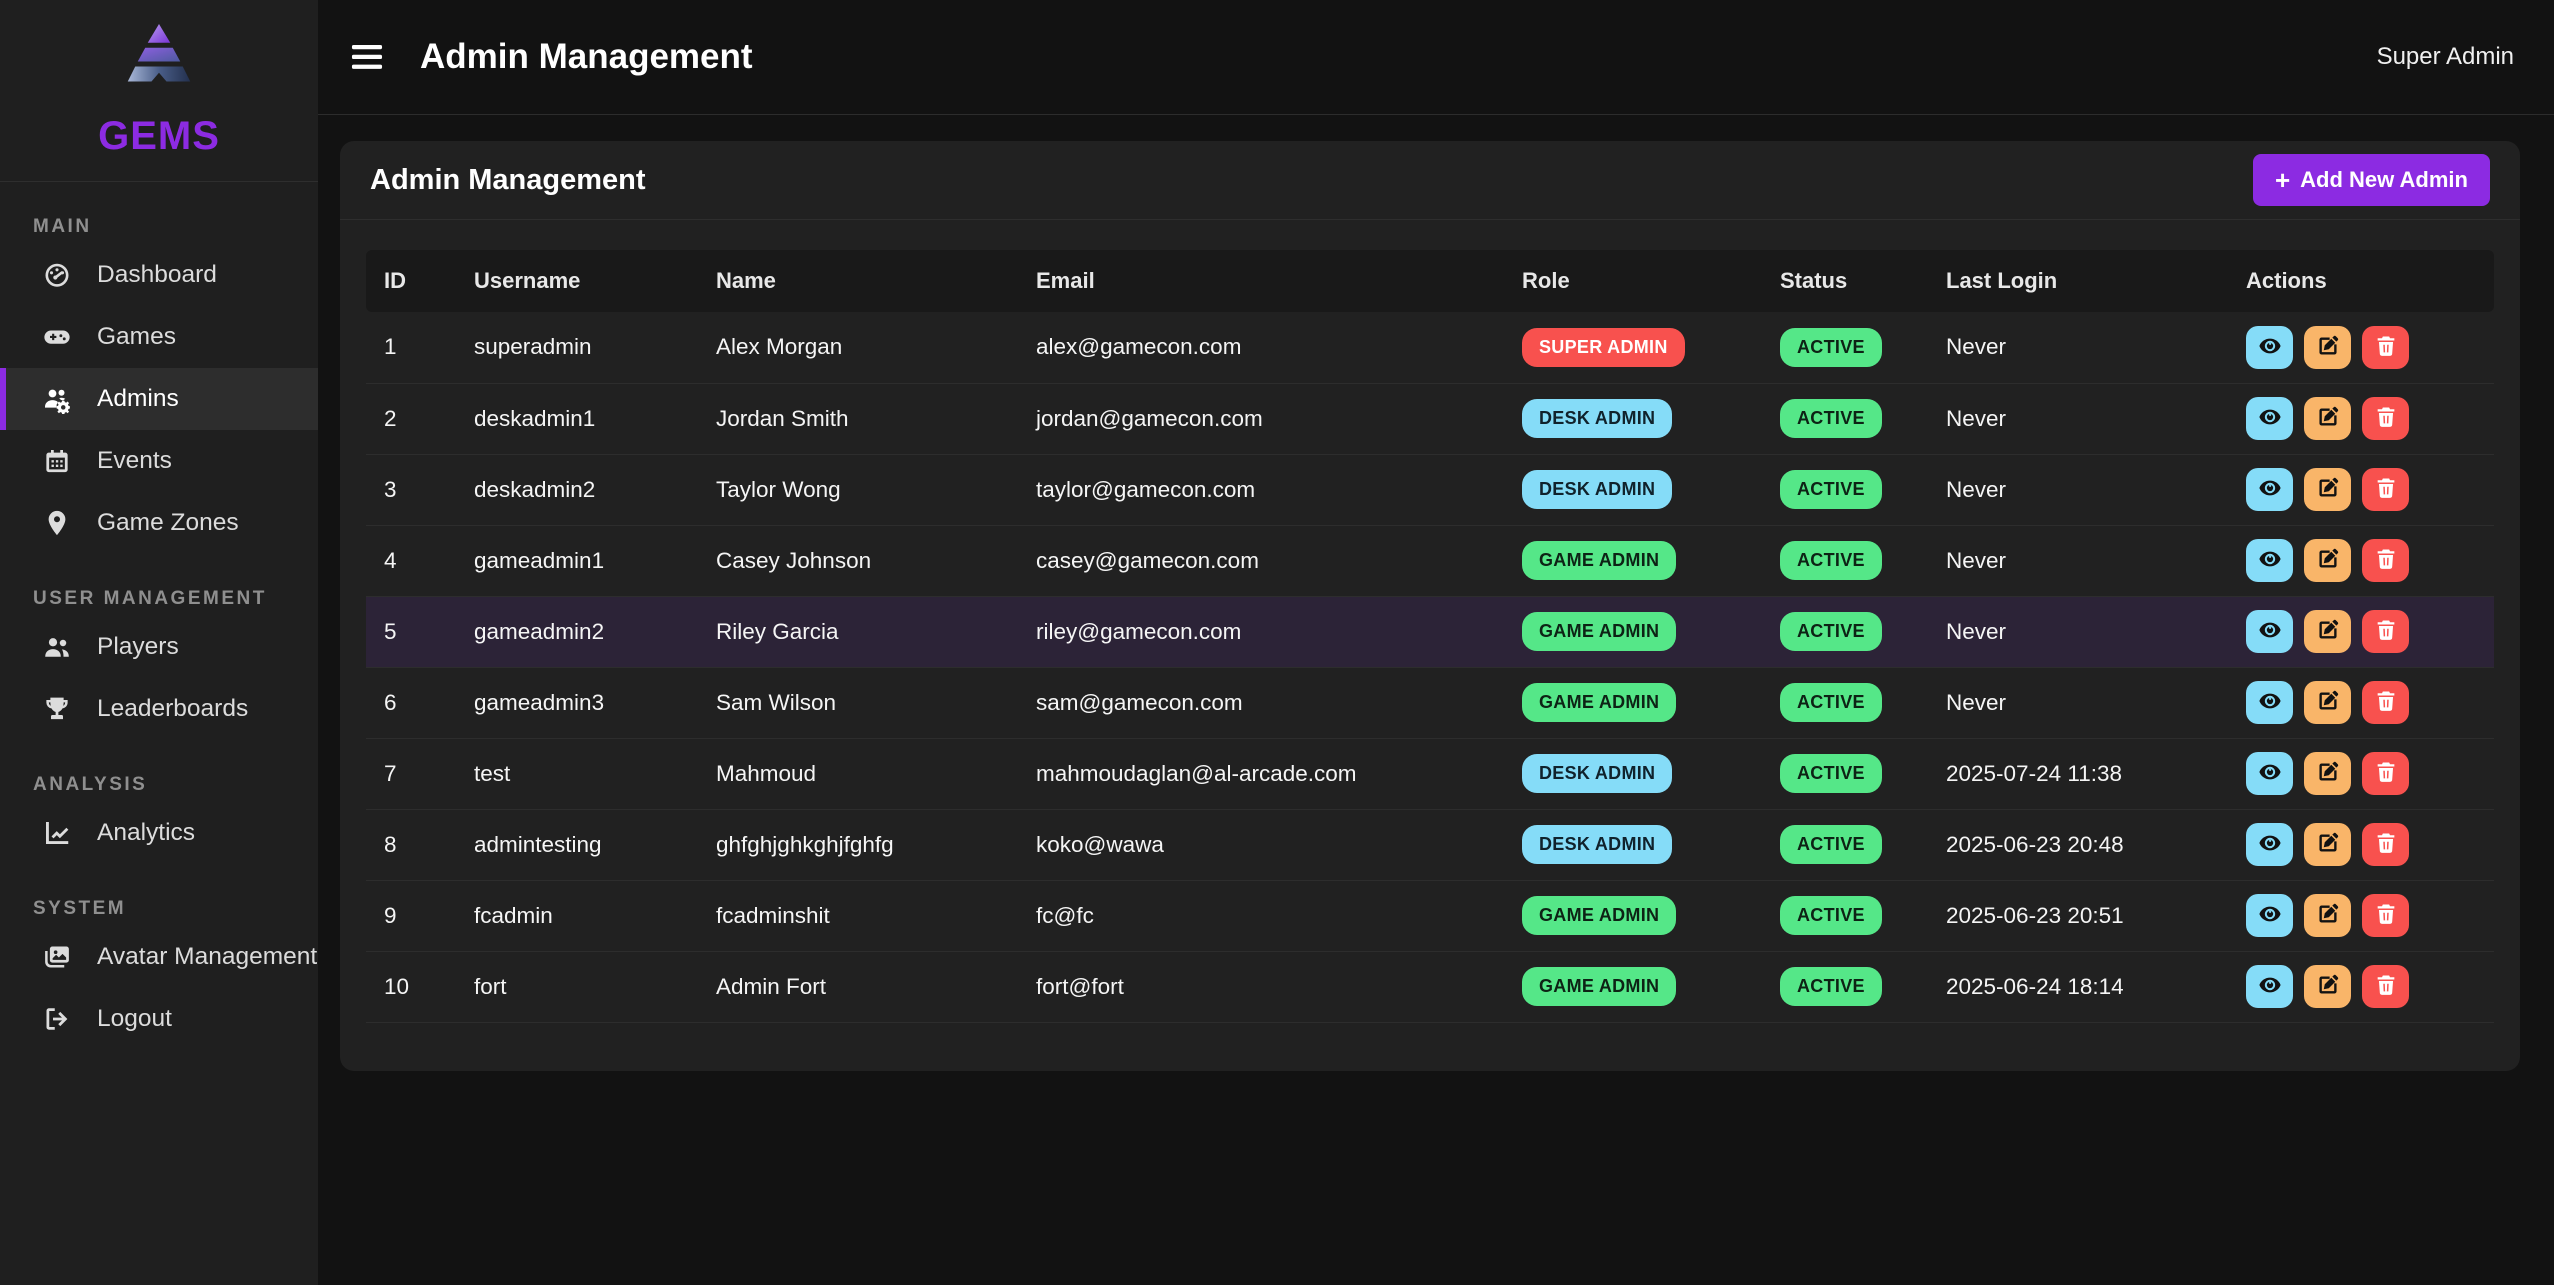  What do you see at coordinates (1261, 774) in the screenshot?
I see `cell-email: mahmoudaglan@al-arcade.com` at bounding box center [1261, 774].